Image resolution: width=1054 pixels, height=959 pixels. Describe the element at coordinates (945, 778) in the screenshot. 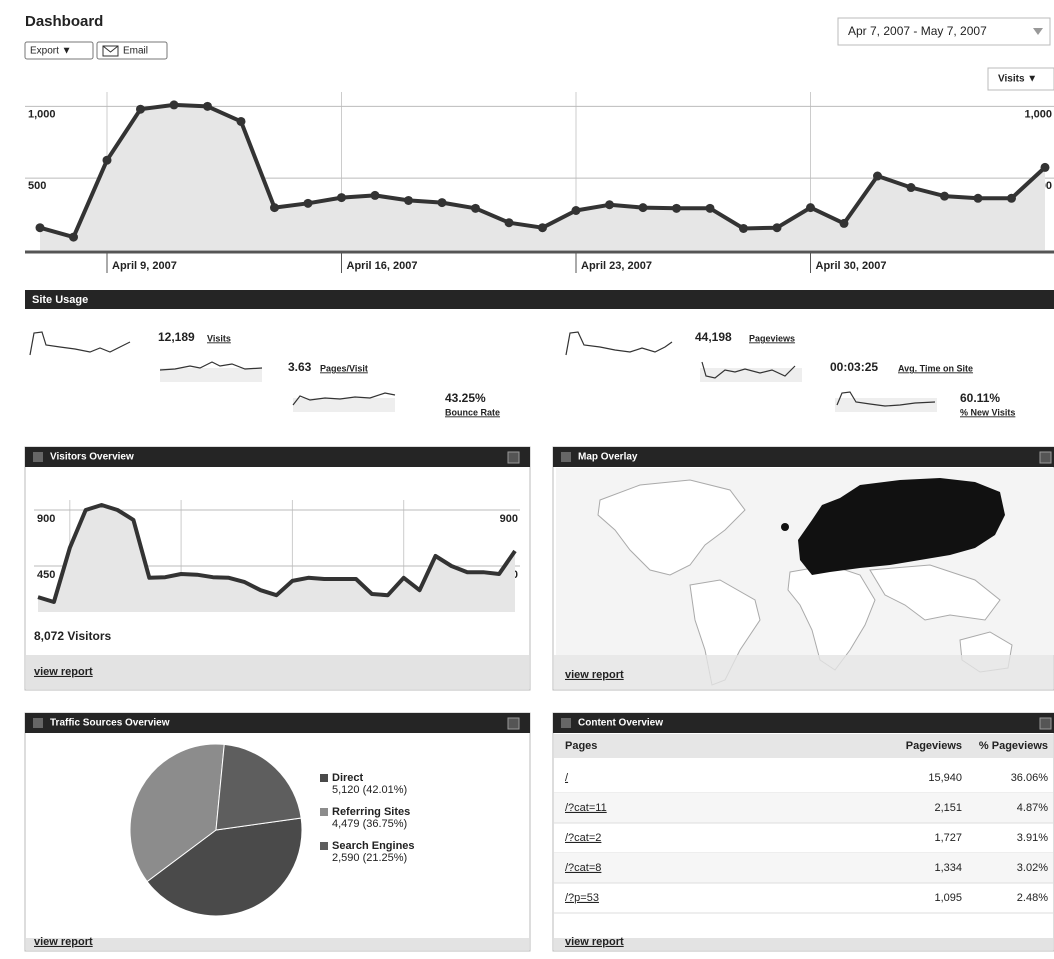

I see `table-cell: 15,940` at that location.